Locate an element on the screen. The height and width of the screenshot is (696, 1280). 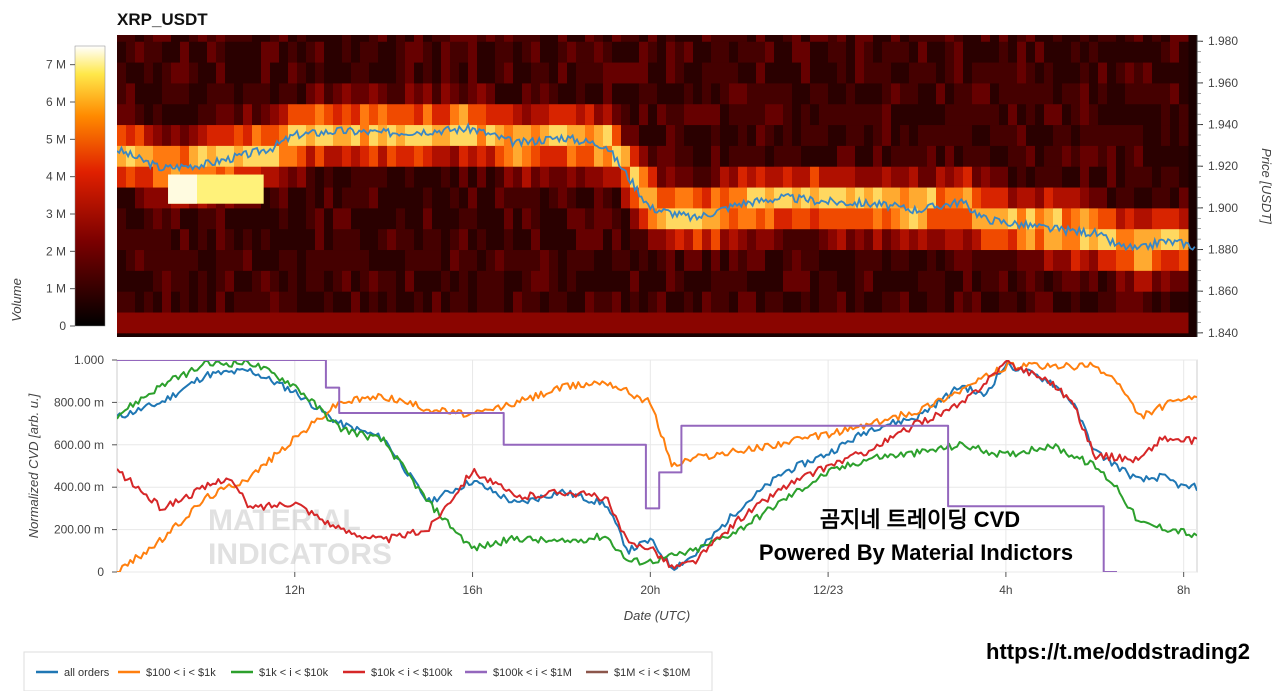
legend-item-label: $1k < i < $10k is located at coordinates (294, 673).